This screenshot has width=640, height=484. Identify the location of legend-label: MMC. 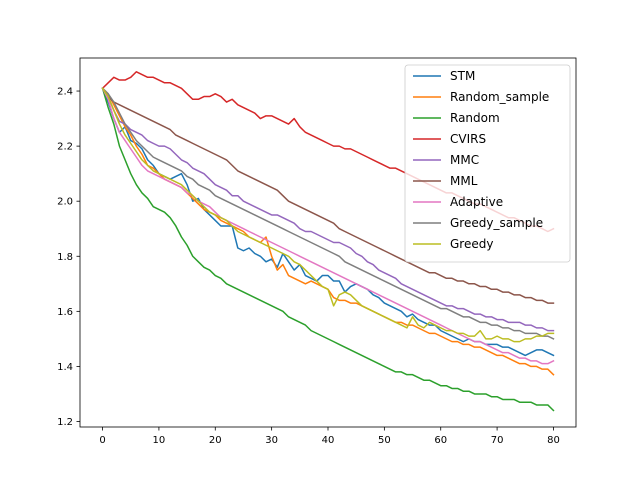
(464, 160).